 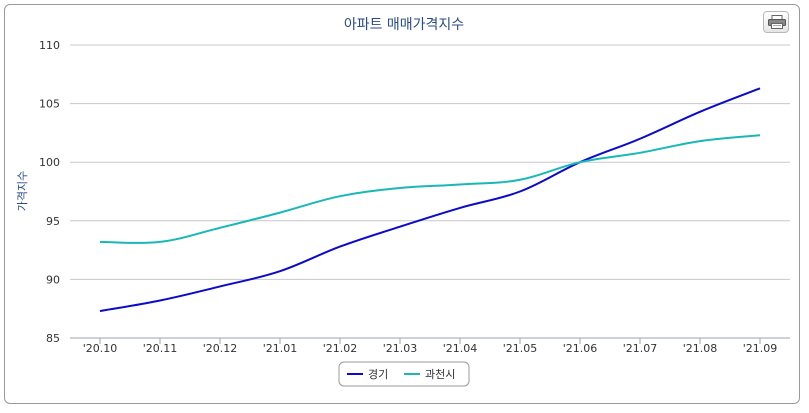 What do you see at coordinates (53, 221) in the screenshot?
I see `y-tick-label: 95` at bounding box center [53, 221].